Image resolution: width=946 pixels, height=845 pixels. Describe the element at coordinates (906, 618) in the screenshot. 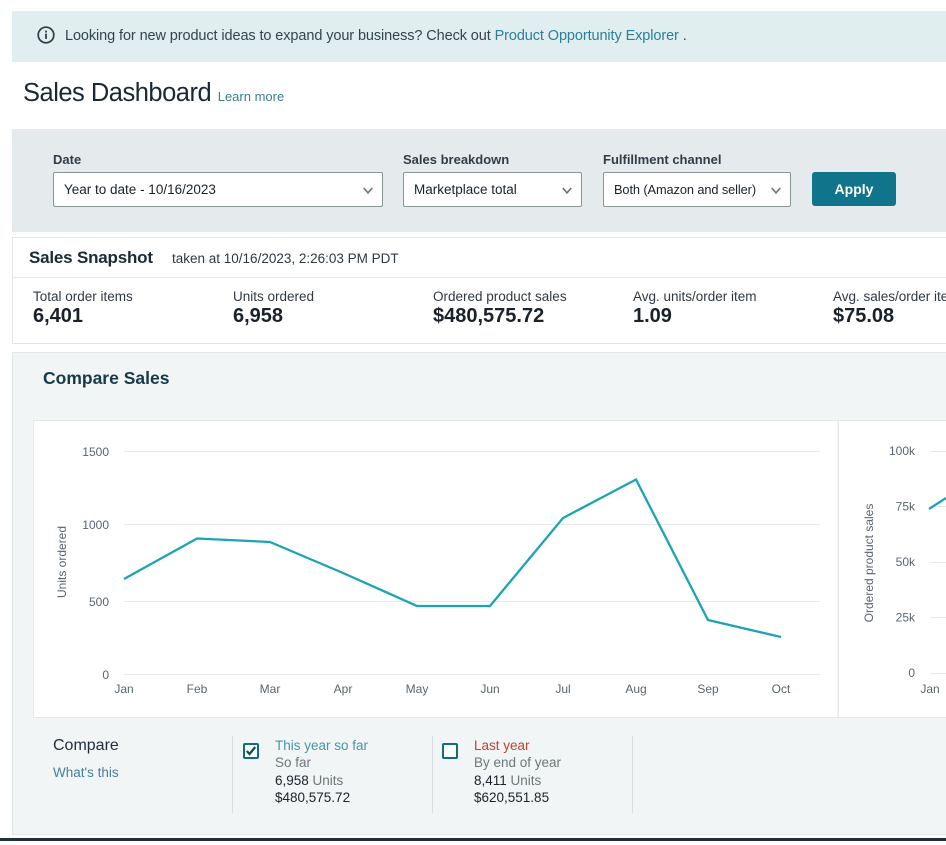

I see `svg-text: 25k` at that location.